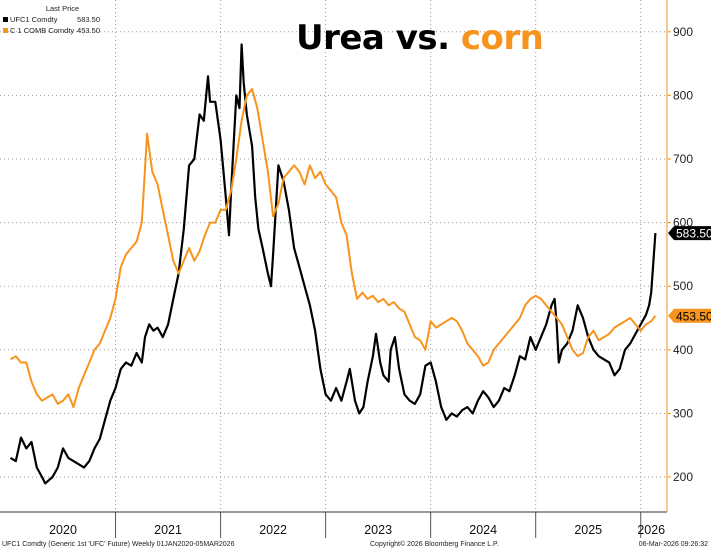 This screenshot has height=551, width=711. I want to click on x-tick-label: 2023, so click(378, 530).